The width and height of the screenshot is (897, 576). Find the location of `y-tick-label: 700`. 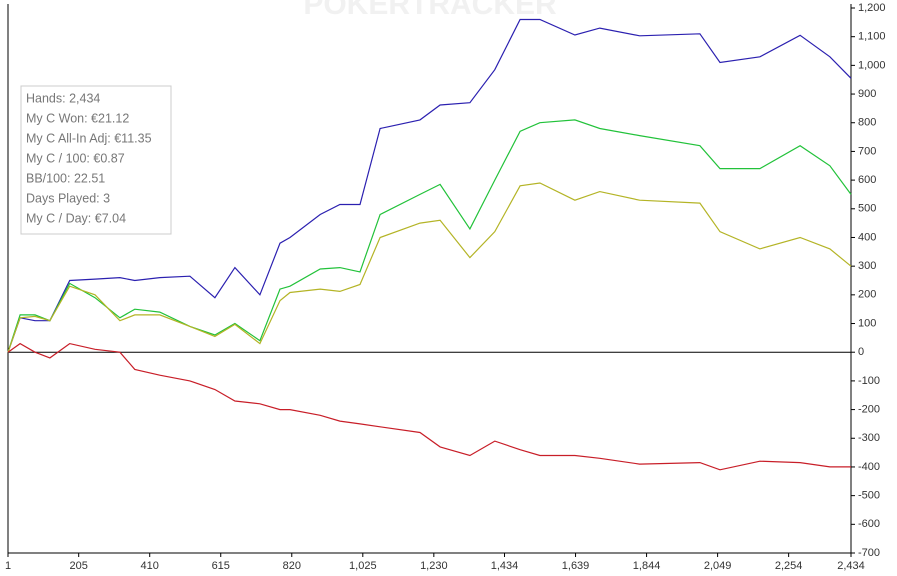

y-tick-label: 700 is located at coordinates (867, 151).